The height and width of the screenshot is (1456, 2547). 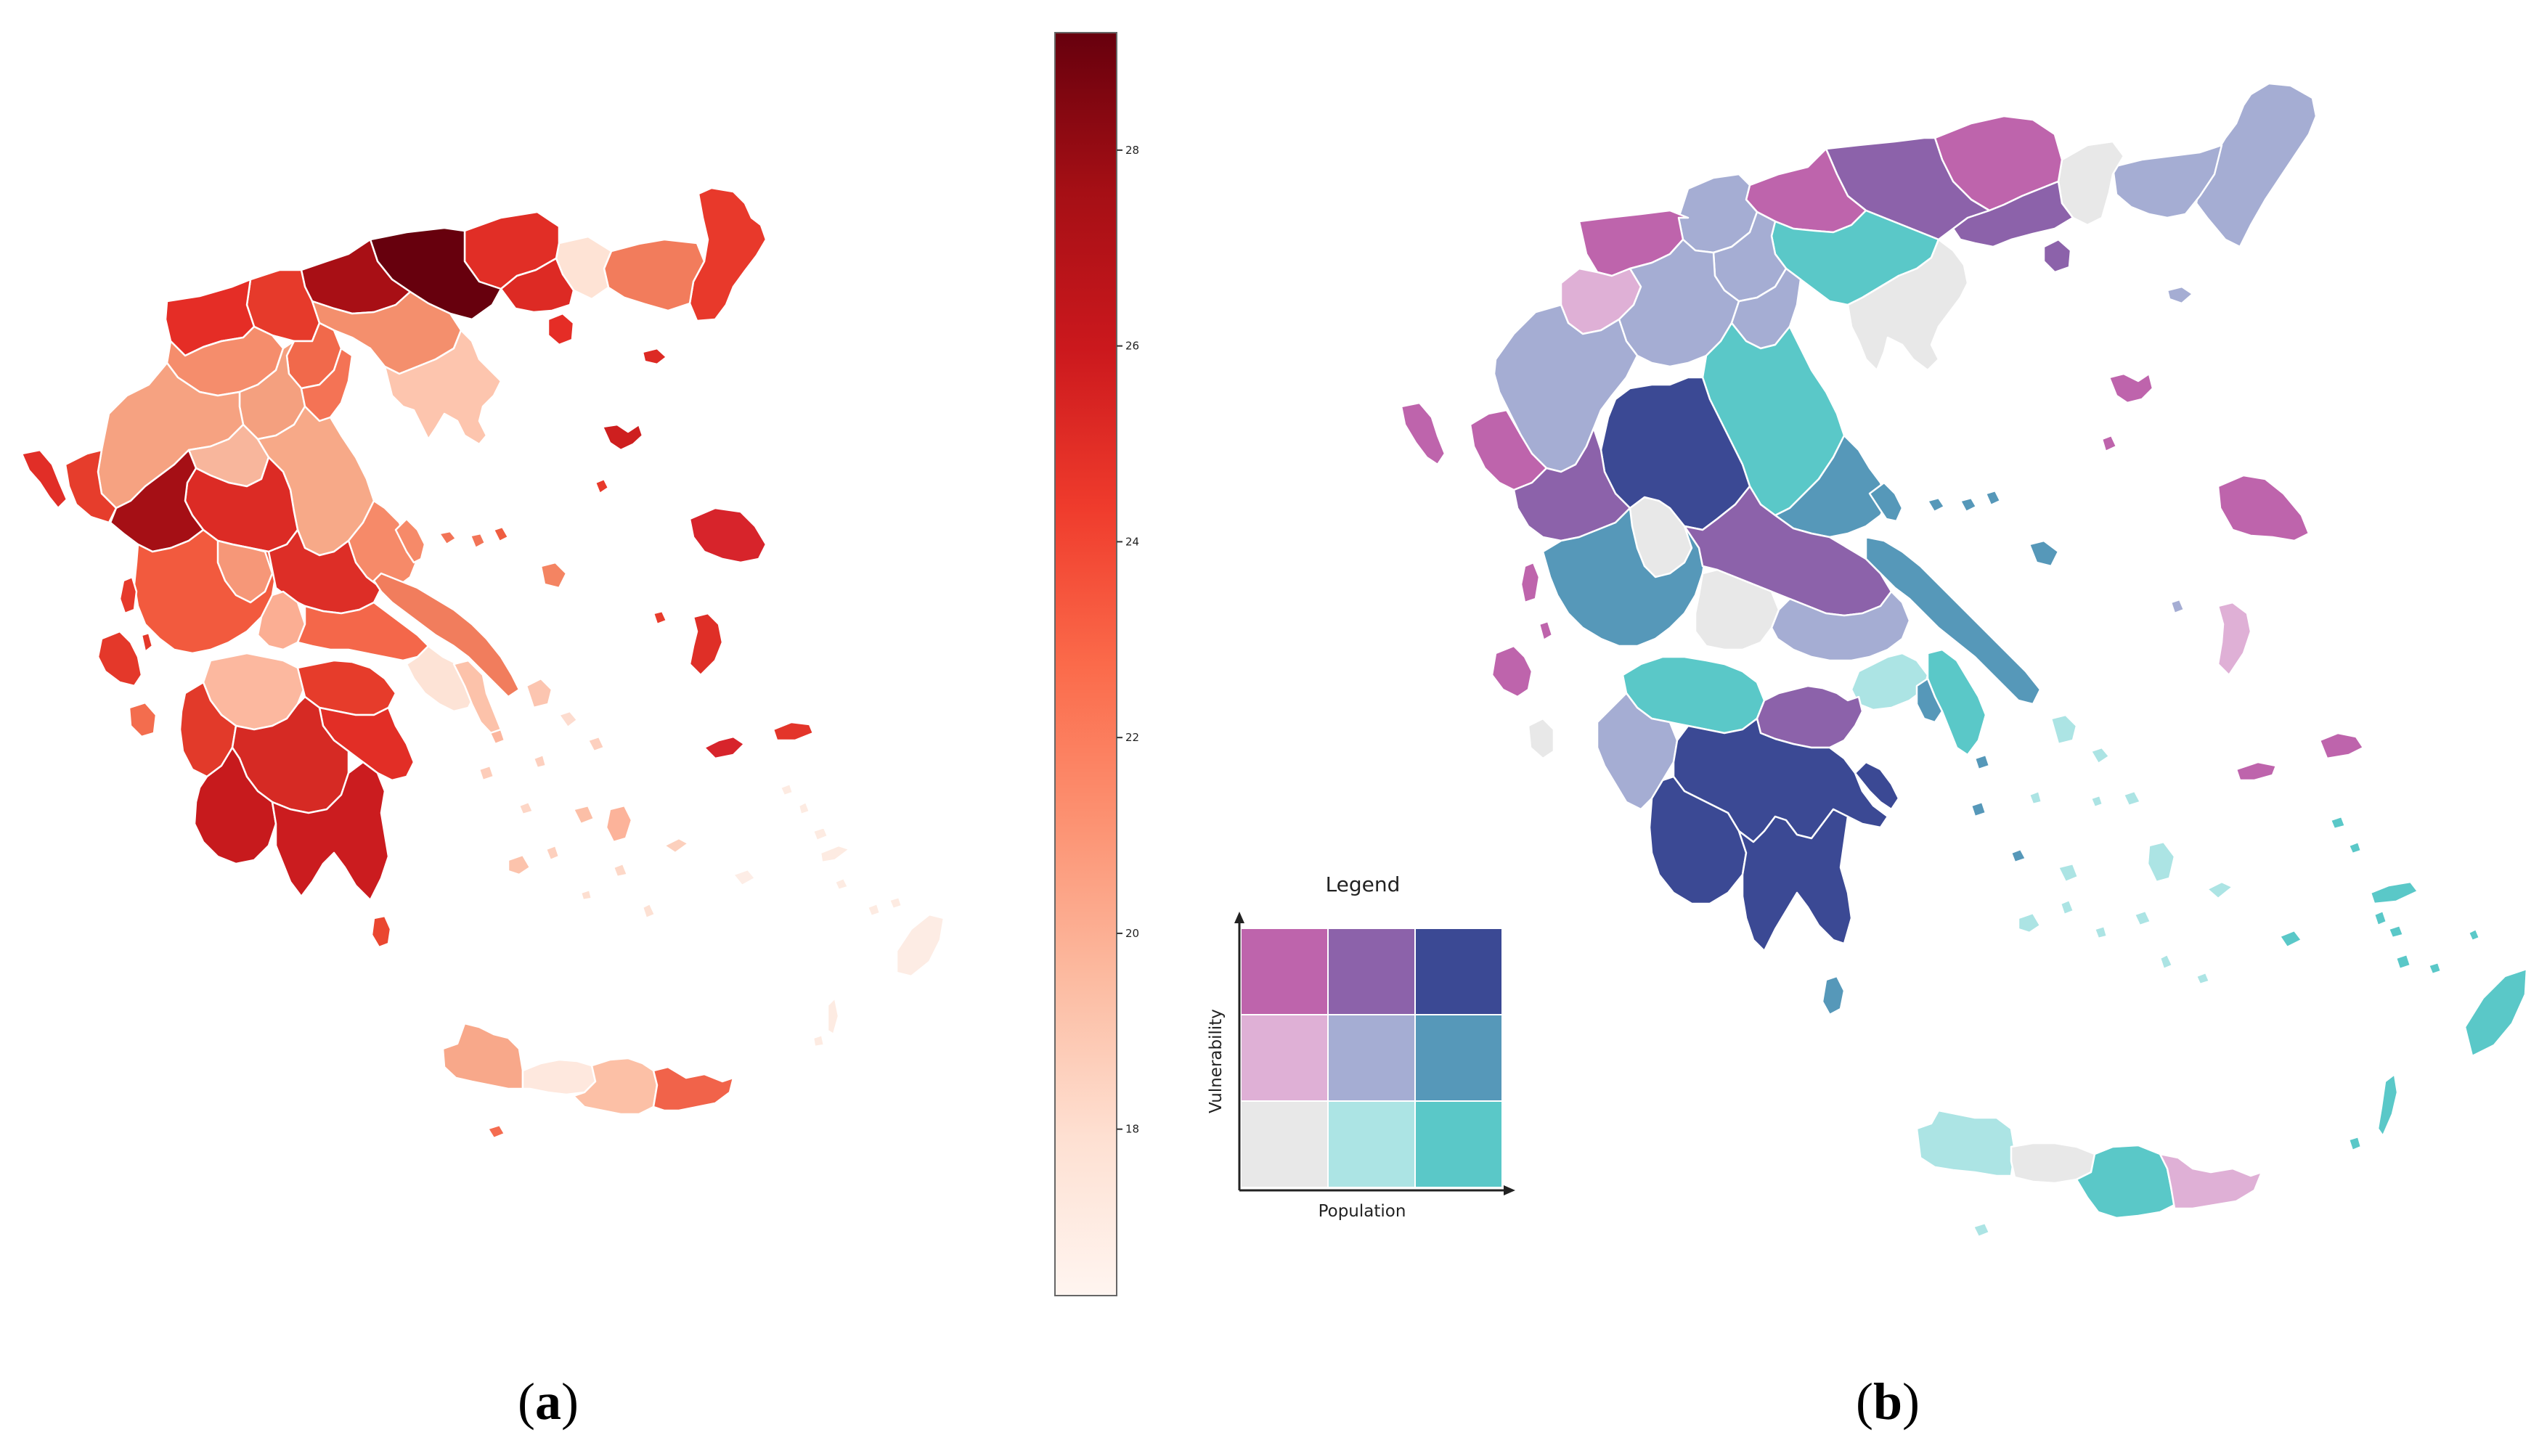 What do you see at coordinates (235, 805) in the screenshot?
I see `region-messinia` at bounding box center [235, 805].